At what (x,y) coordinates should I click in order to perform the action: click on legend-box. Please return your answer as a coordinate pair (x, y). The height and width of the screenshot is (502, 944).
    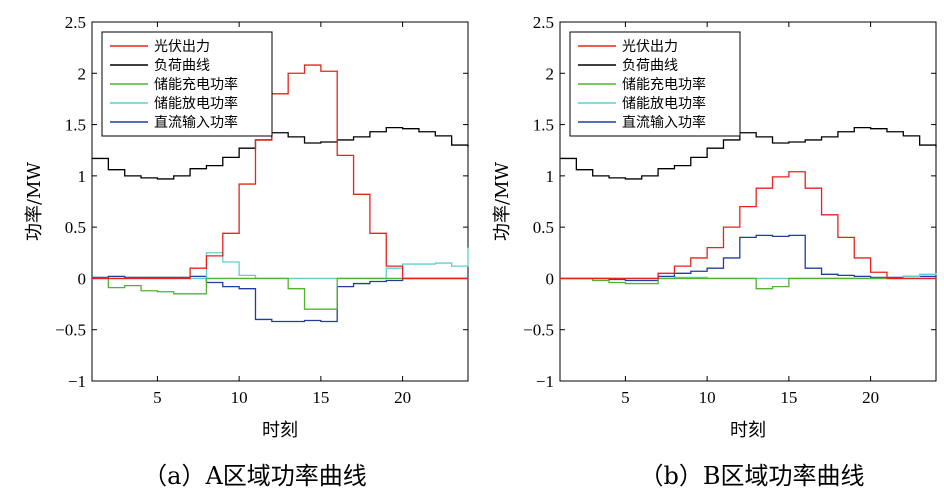
    Looking at the image, I should click on (187, 84).